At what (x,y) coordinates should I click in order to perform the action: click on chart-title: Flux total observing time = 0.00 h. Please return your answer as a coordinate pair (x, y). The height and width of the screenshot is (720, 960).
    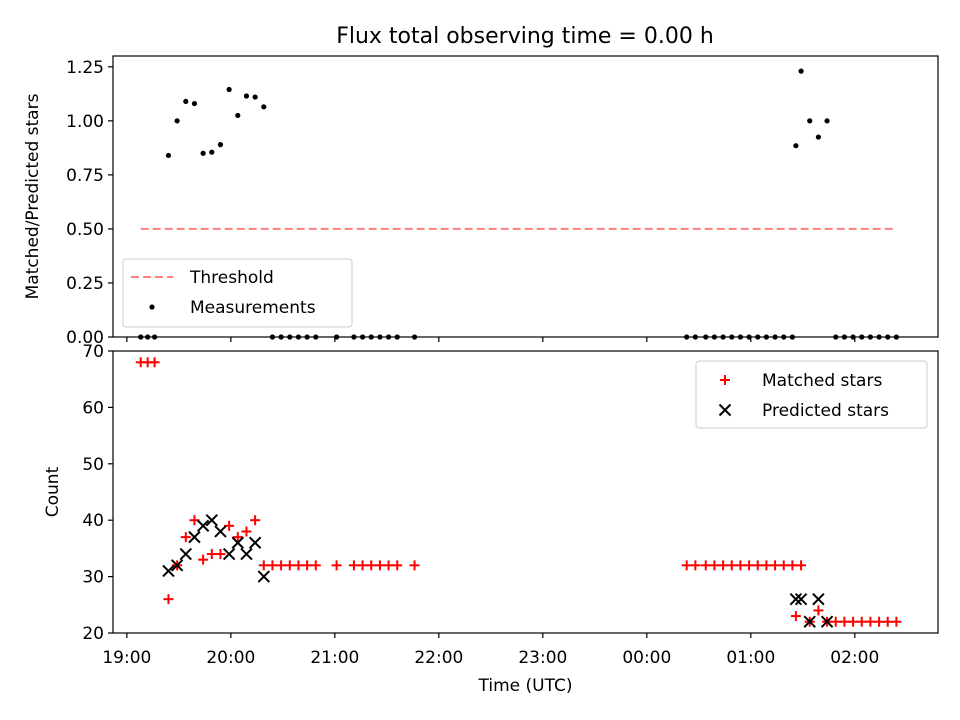
    Looking at the image, I should click on (525, 36).